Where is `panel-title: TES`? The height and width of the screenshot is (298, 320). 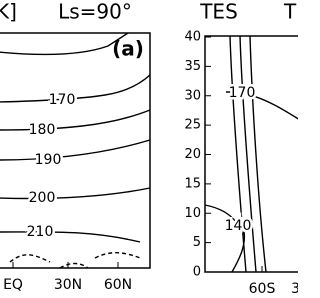
panel-title: TES is located at coordinates (218, 12).